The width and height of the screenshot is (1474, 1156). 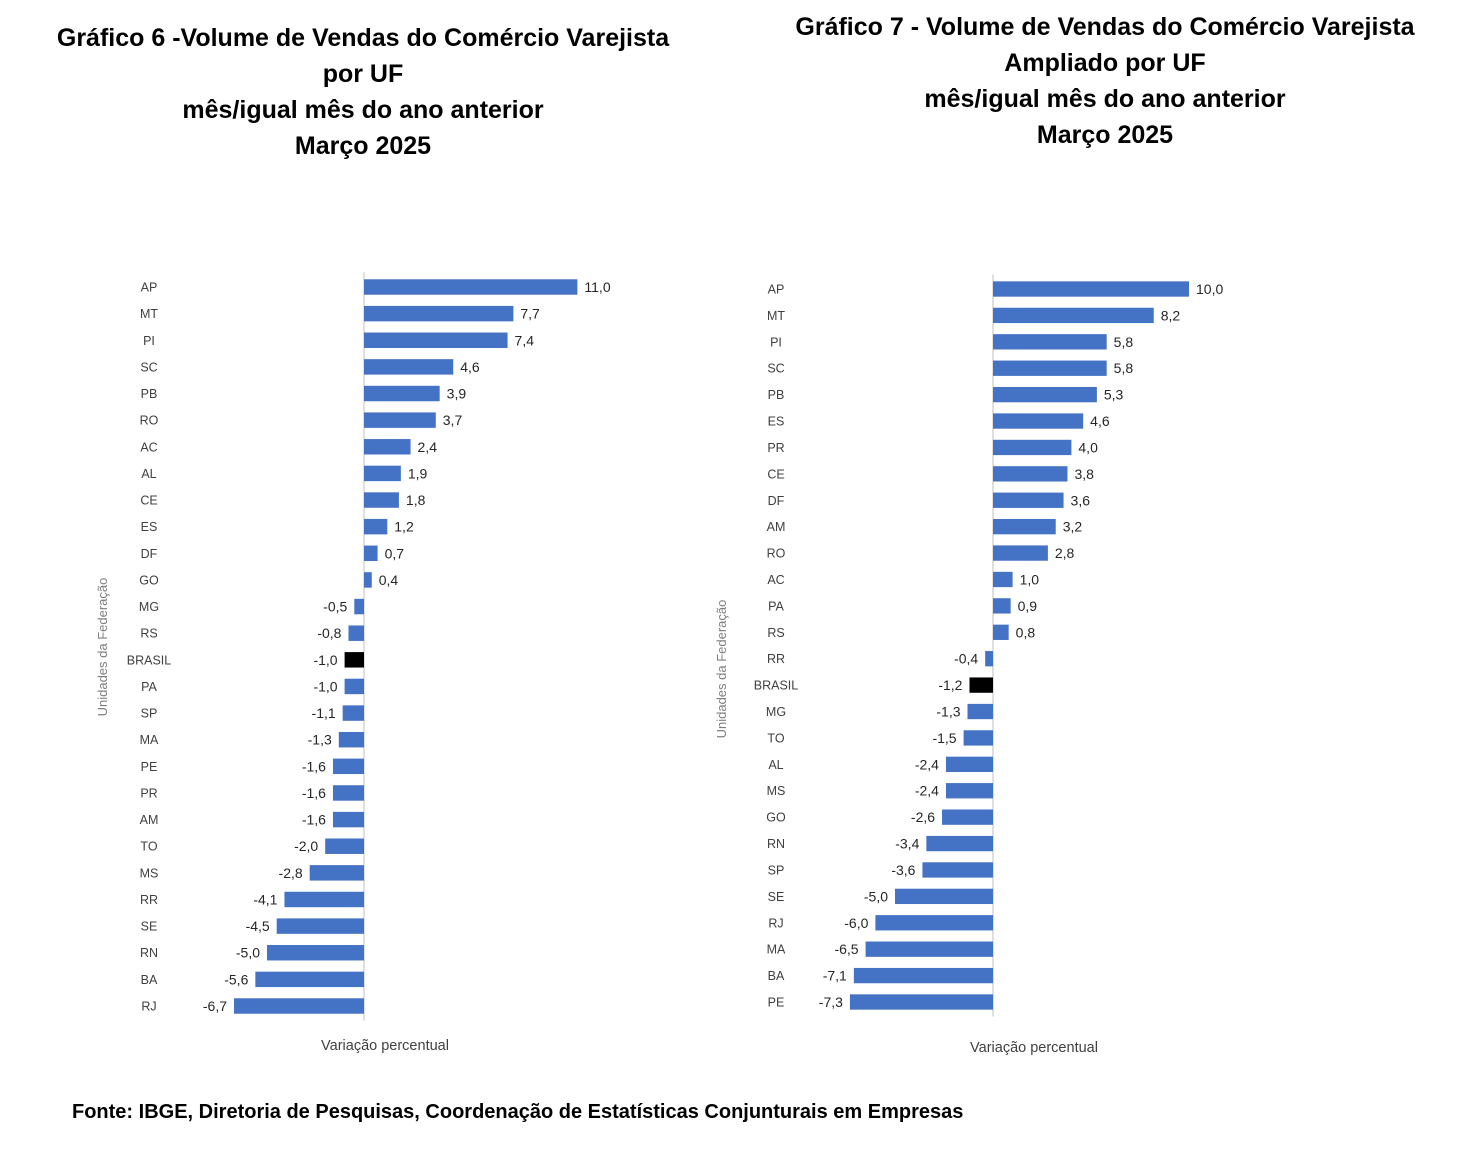 I want to click on value-label: 11,0, so click(x=597, y=287).